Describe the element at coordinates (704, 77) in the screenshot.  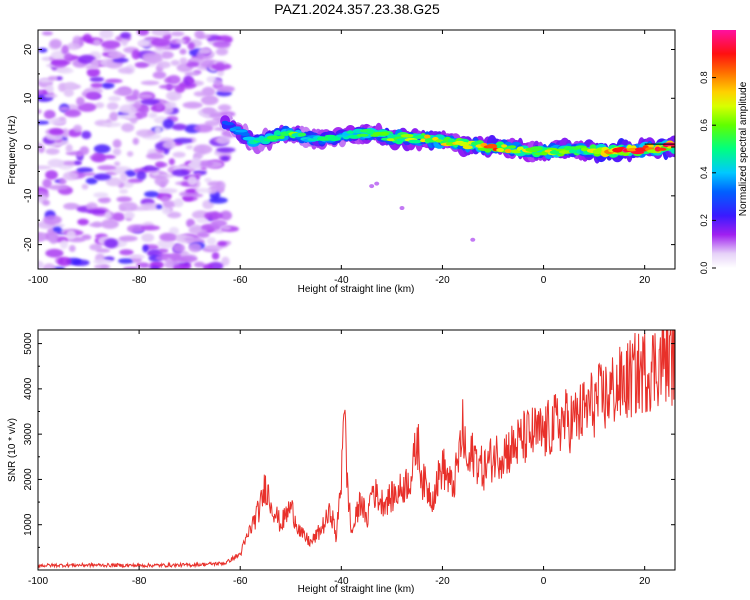
I see `colorbar-tick-label: 0.8` at that location.